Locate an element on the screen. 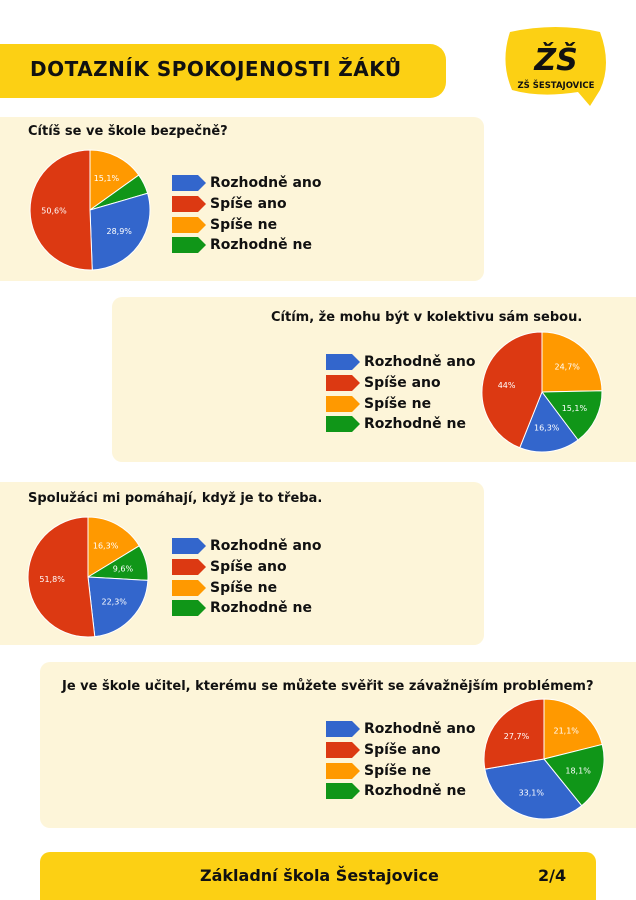  pie-label-rozhodne-ne: 18,1% is located at coordinates (578, 770).